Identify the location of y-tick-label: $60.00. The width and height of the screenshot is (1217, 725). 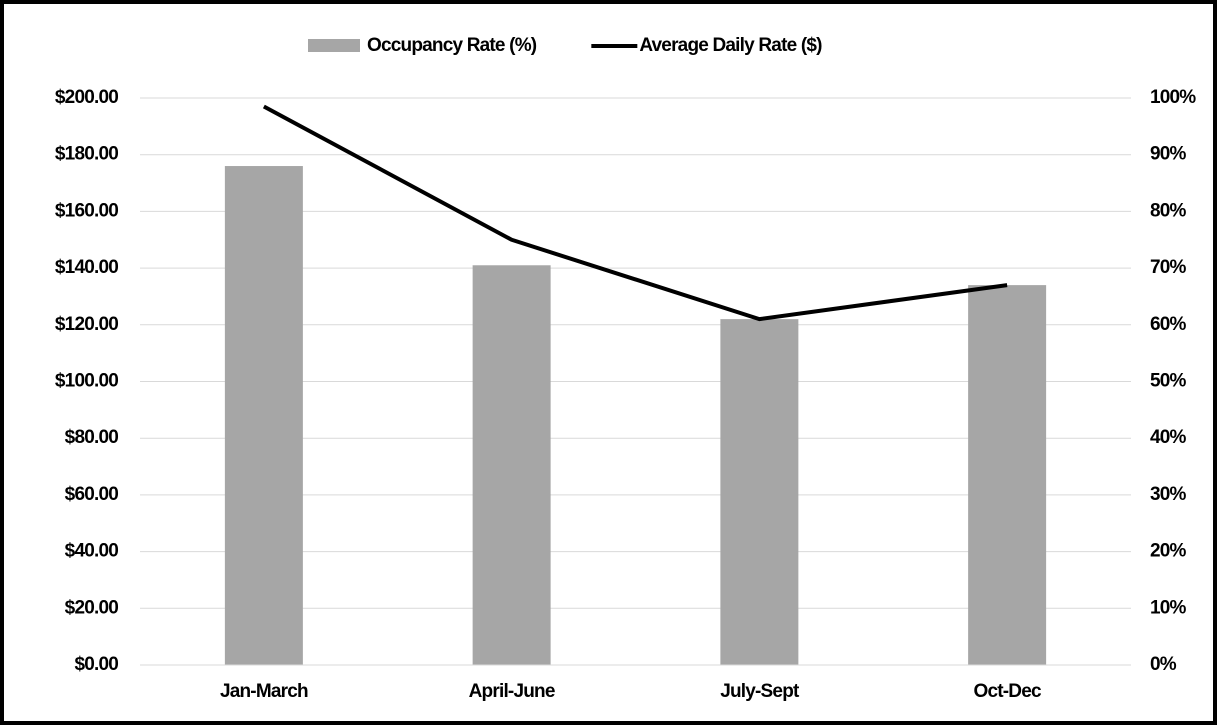
(92, 494).